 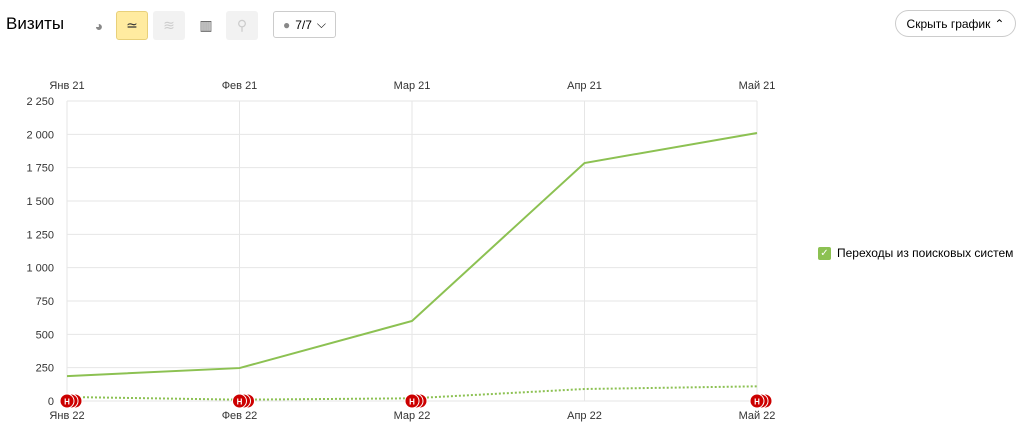 What do you see at coordinates (915, 253) in the screenshot?
I see `legend-item: ✓ Переходы из поисковых систем` at bounding box center [915, 253].